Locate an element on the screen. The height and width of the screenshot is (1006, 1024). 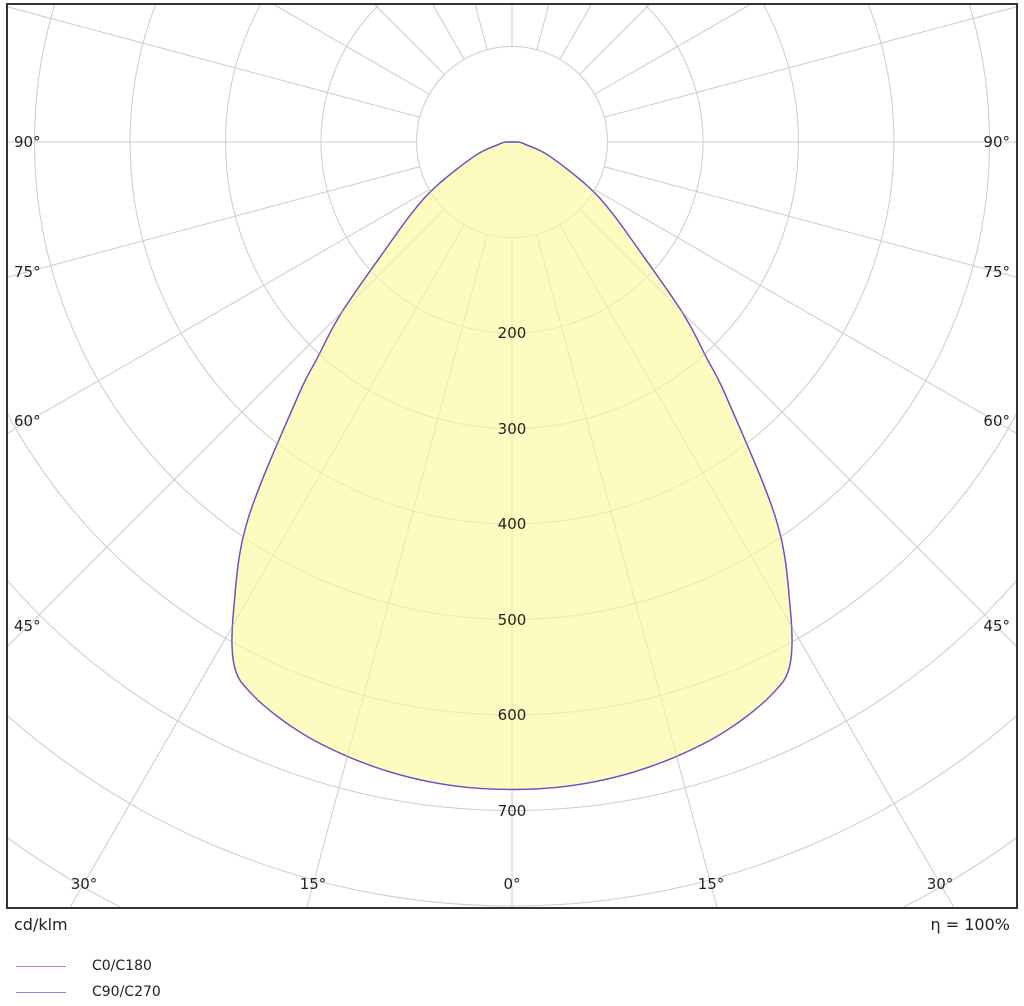
radial-tick-label: 200 is located at coordinates (512, 333).